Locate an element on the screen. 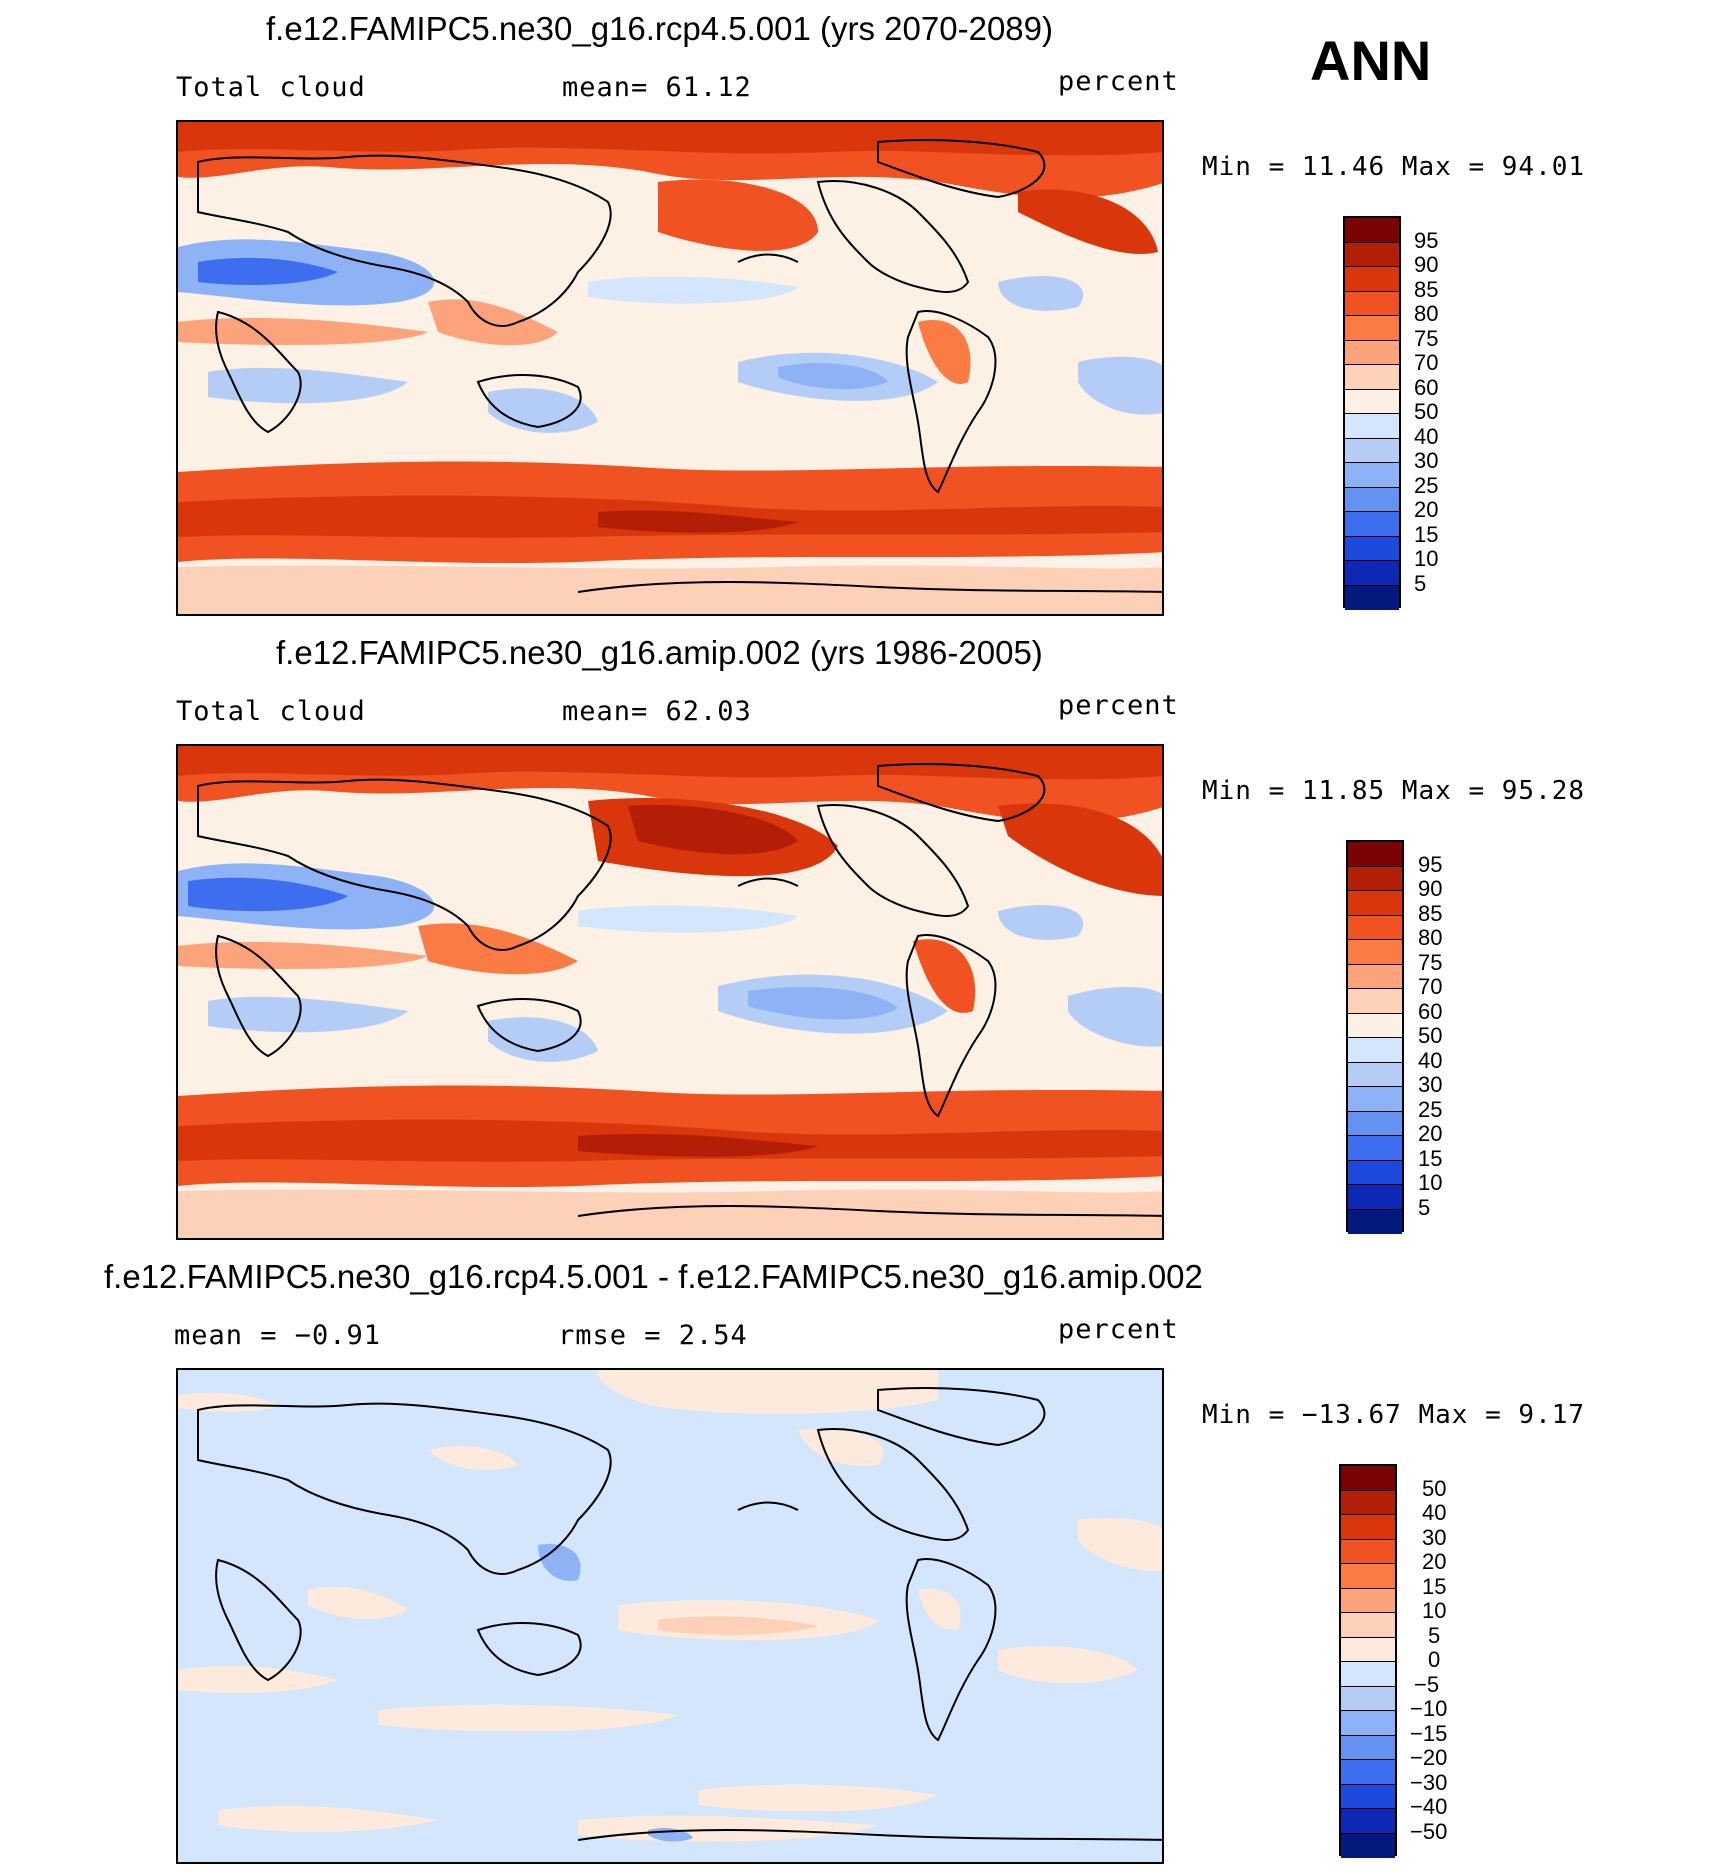 The height and width of the screenshot is (1874, 1710). panel-1-minmax: Min = 11.46 Max = 94.01 is located at coordinates (1394, 167).